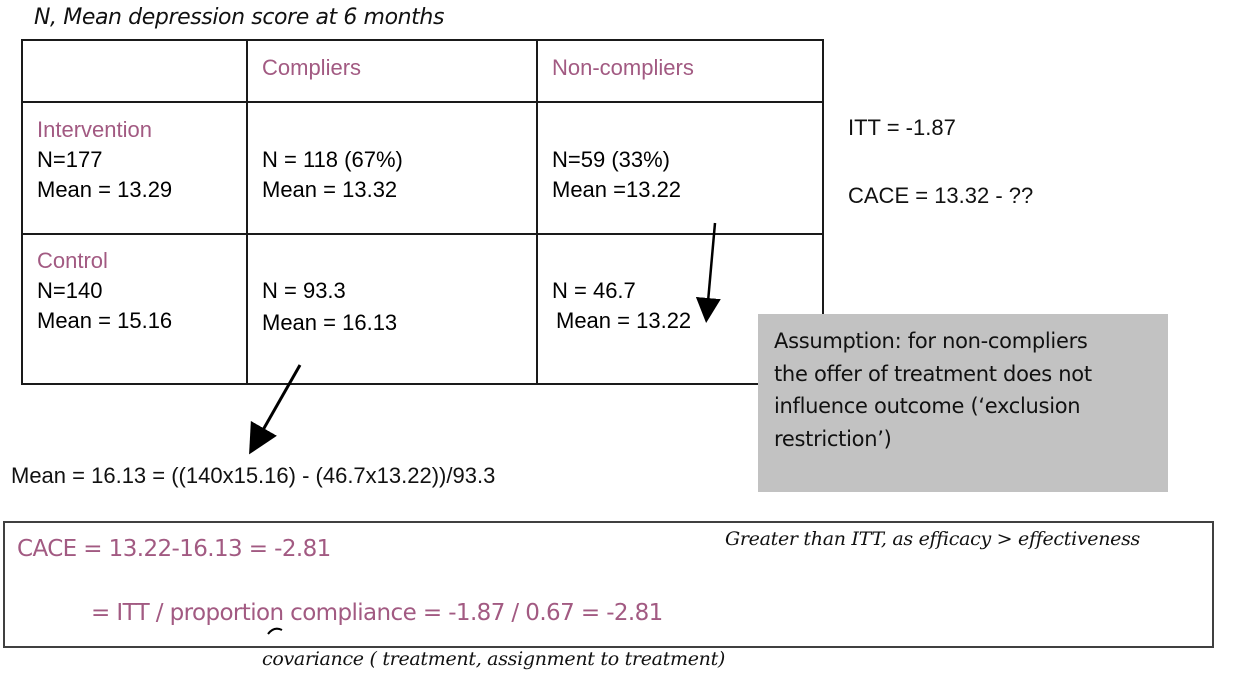 This screenshot has width=1248, height=689. What do you see at coordinates (616, 175) in the screenshot?
I see `intervention-noncompliers: N=59 (33%) Mean =13.22` at bounding box center [616, 175].